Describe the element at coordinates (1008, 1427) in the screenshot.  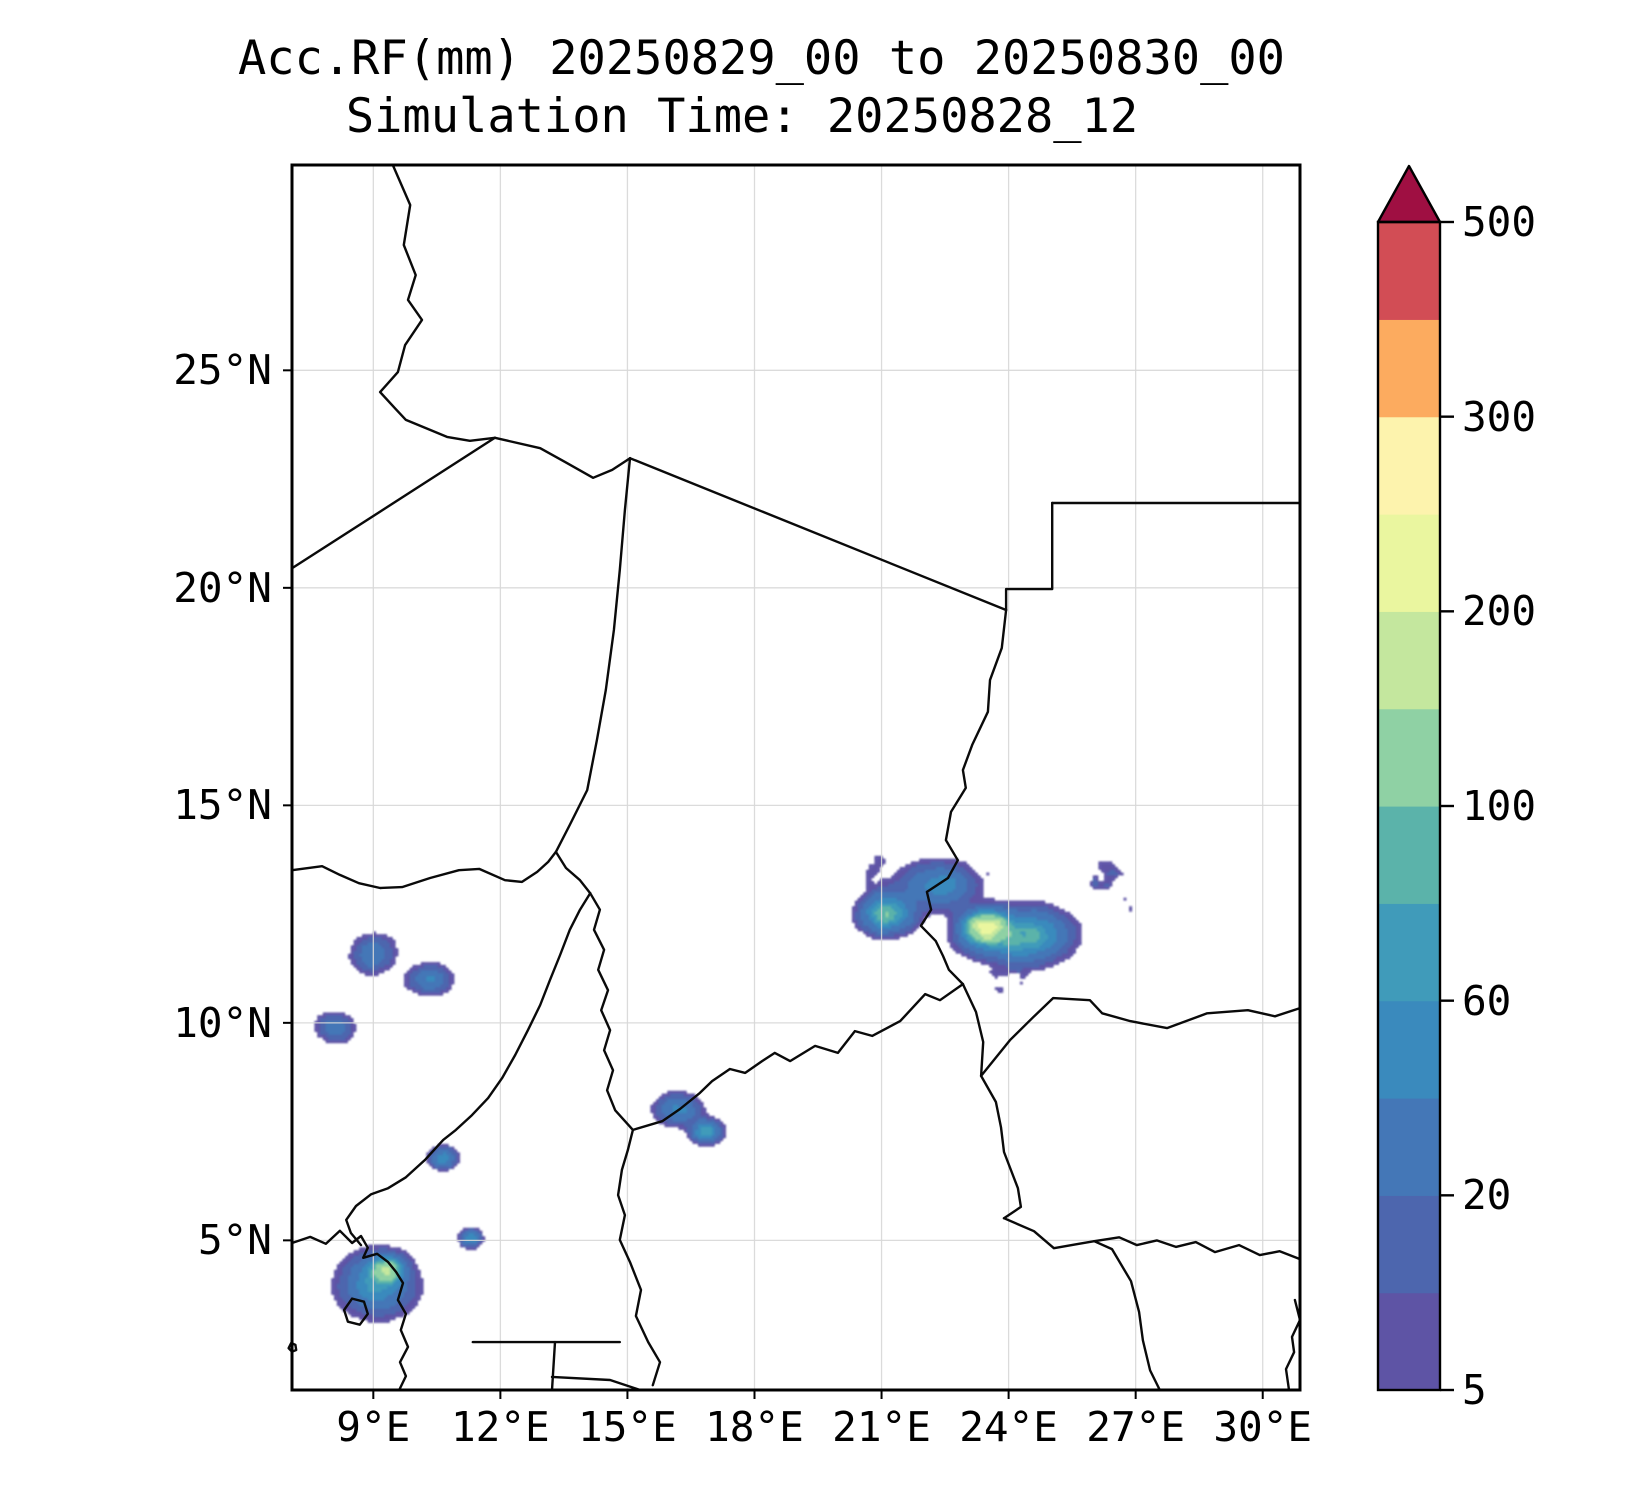
I see `x-tick-label-24E: 24°E` at that location.